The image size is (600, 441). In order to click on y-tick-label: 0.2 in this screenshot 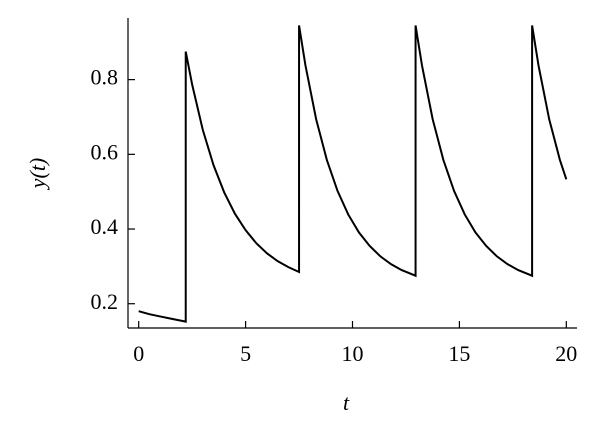, I will do `click(105, 301)`.